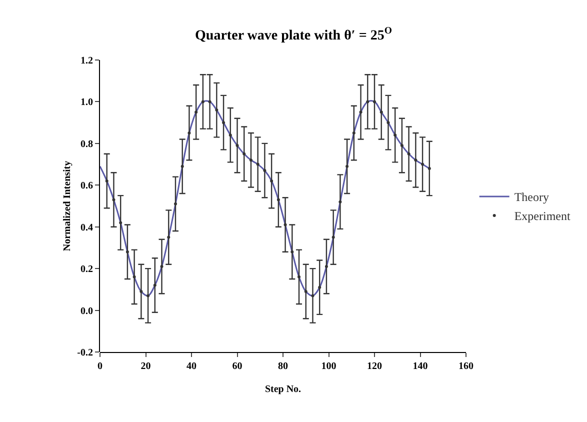  Describe the element at coordinates (86, 270) in the screenshot. I see `y-tick-label: 0.2` at that location.